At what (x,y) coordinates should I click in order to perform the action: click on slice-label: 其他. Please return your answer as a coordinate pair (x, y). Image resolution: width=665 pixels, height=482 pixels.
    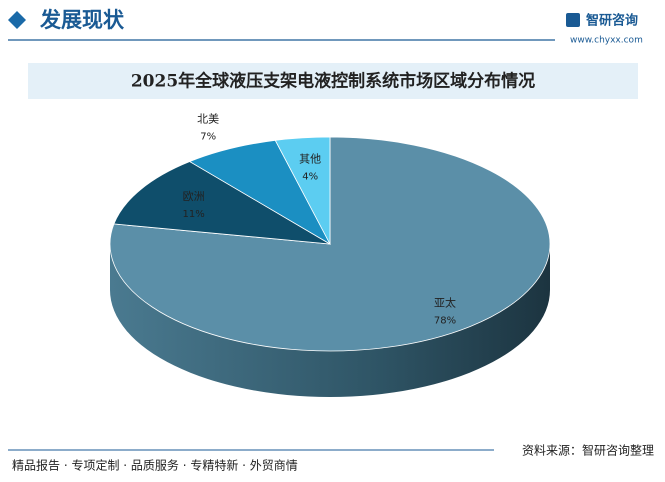
    Looking at the image, I should click on (310, 159).